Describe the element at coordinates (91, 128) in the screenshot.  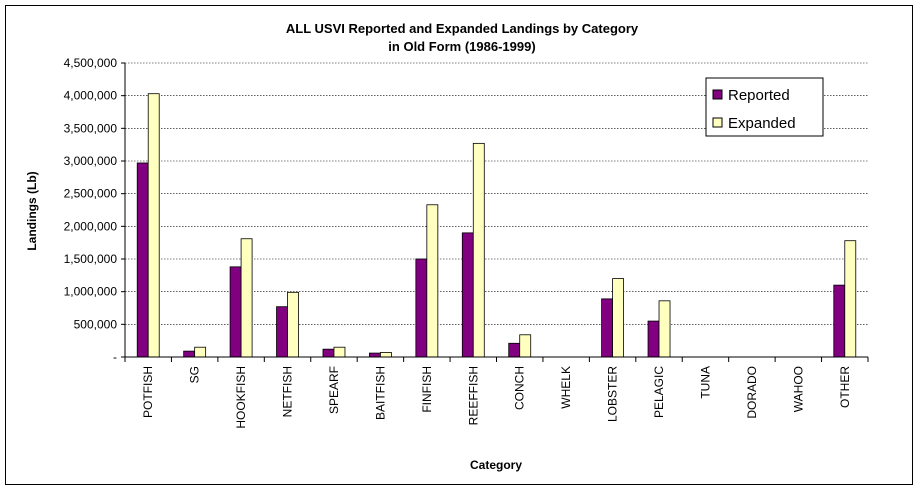
I see `y-tick-label: 3,500,000` at that location.